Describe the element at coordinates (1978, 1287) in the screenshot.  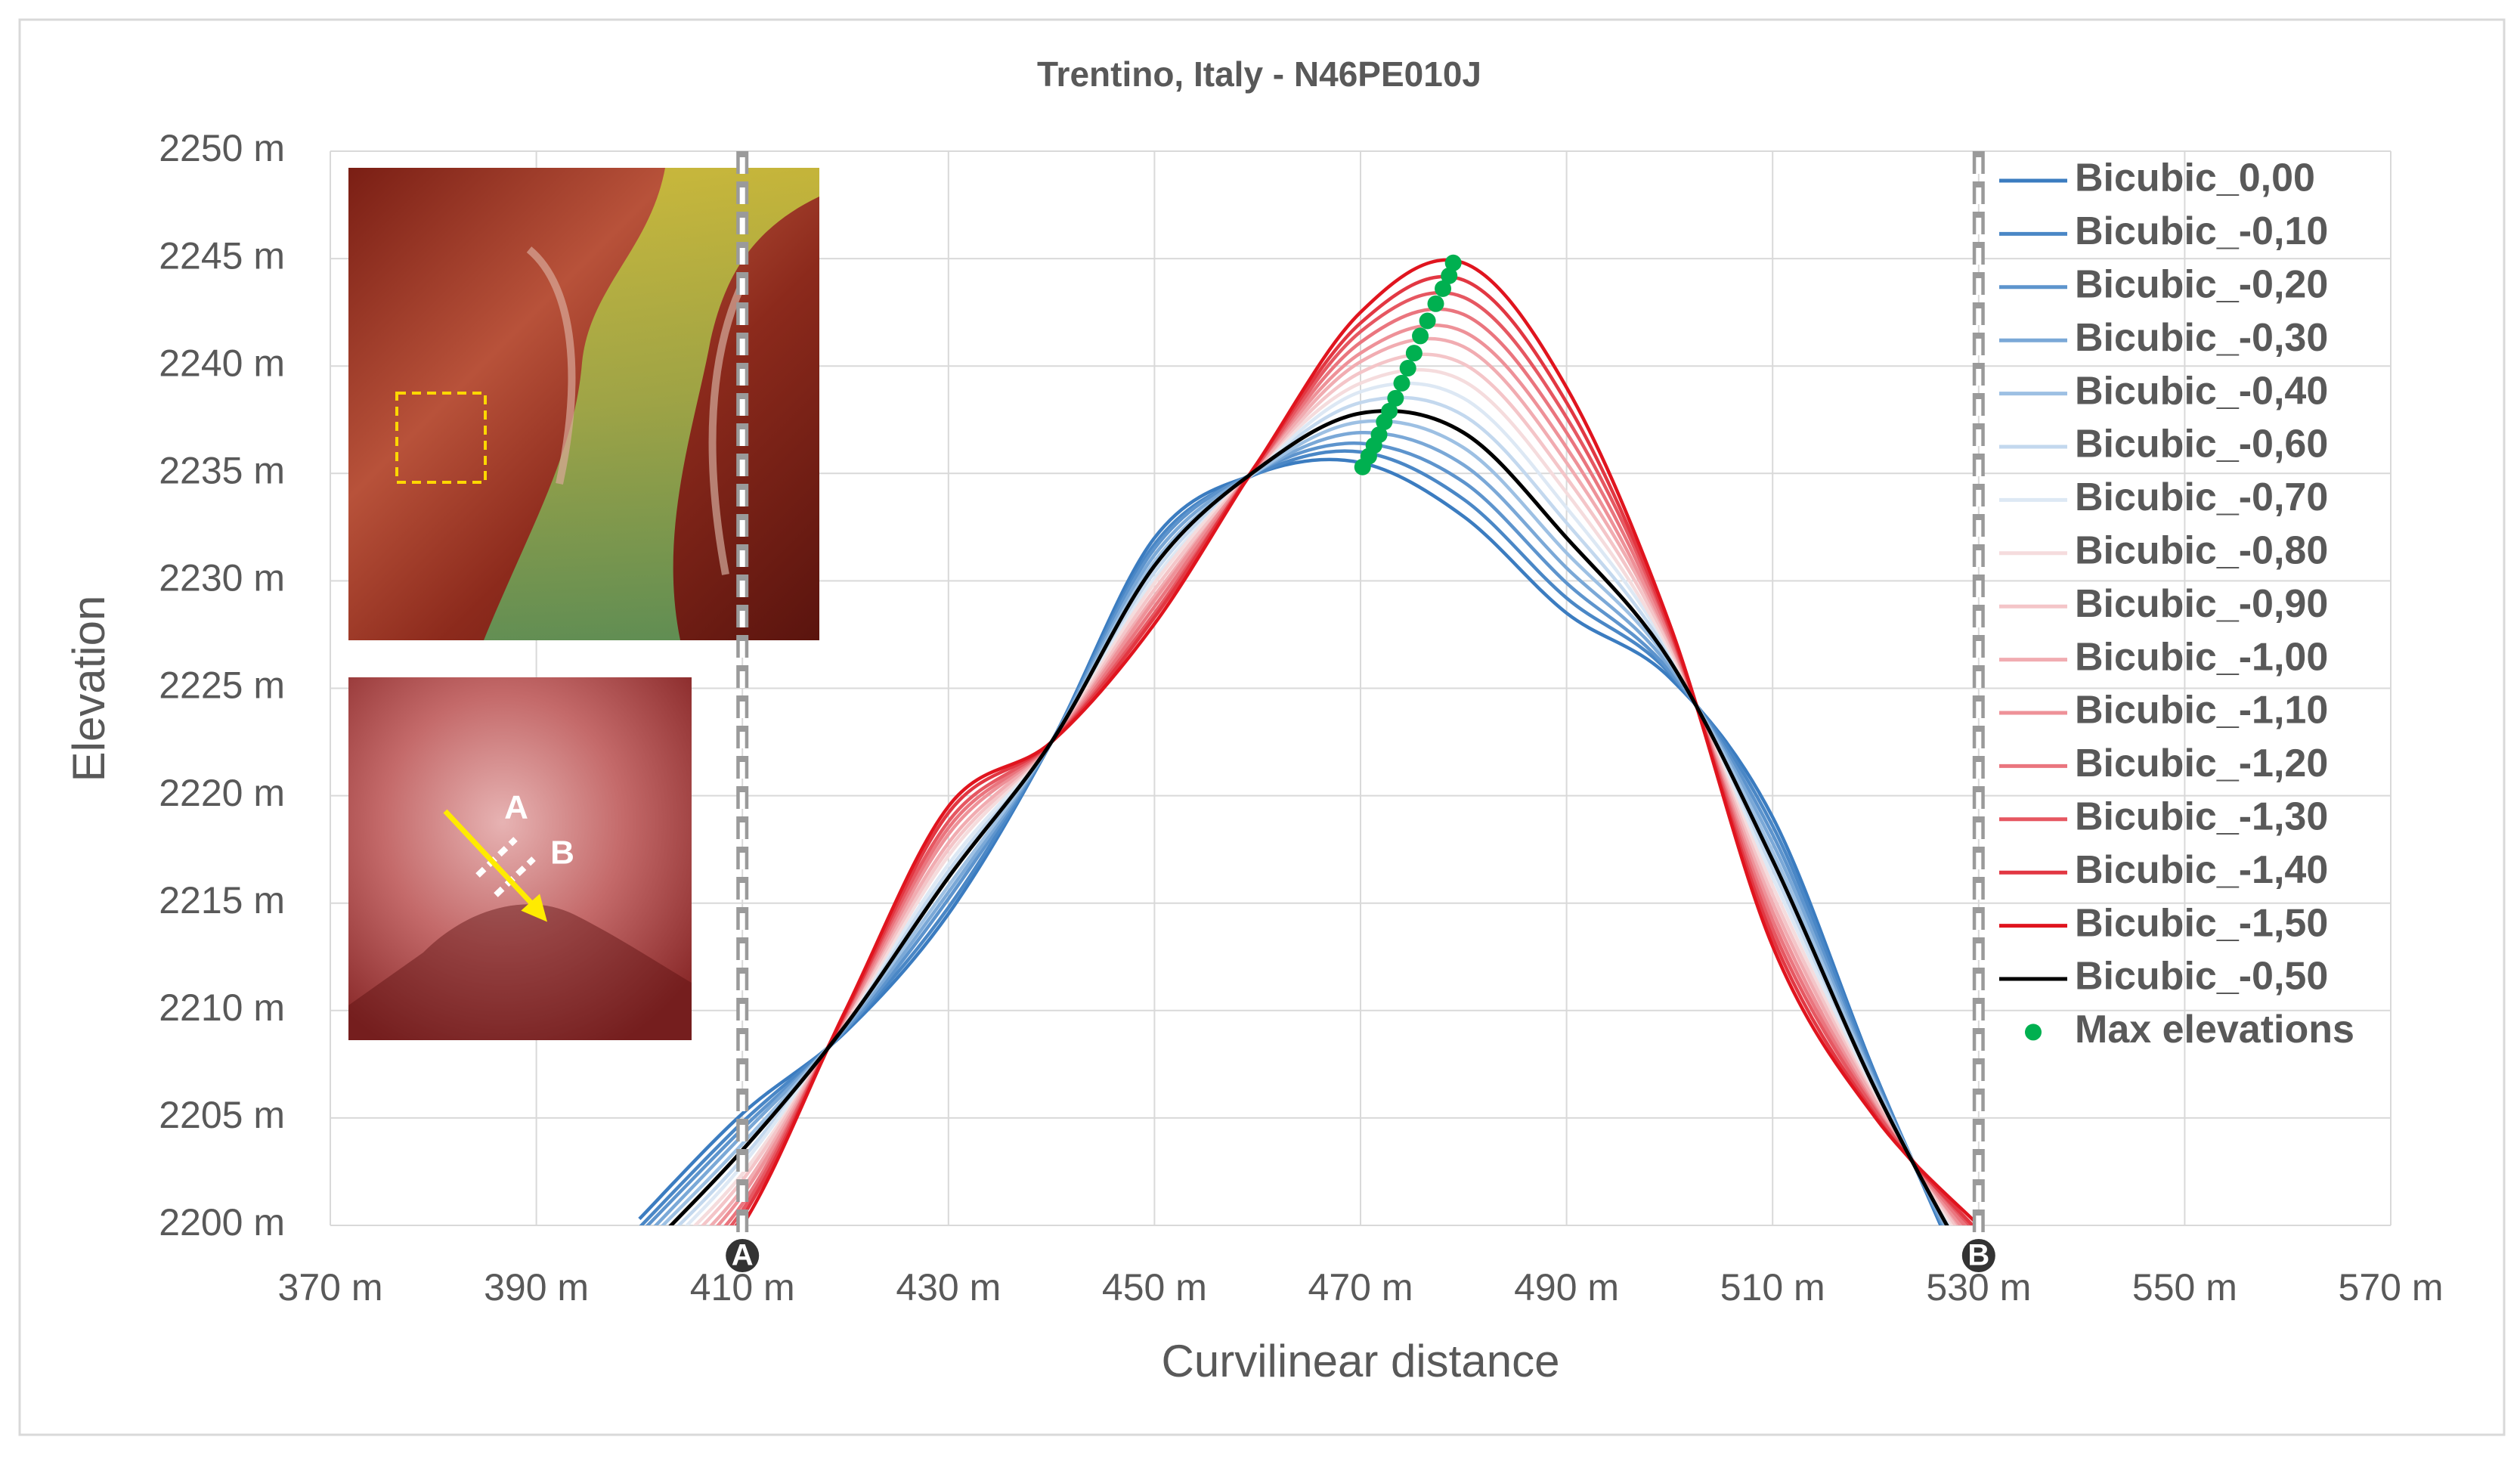
I see `x-tick-label: 530 m` at that location.